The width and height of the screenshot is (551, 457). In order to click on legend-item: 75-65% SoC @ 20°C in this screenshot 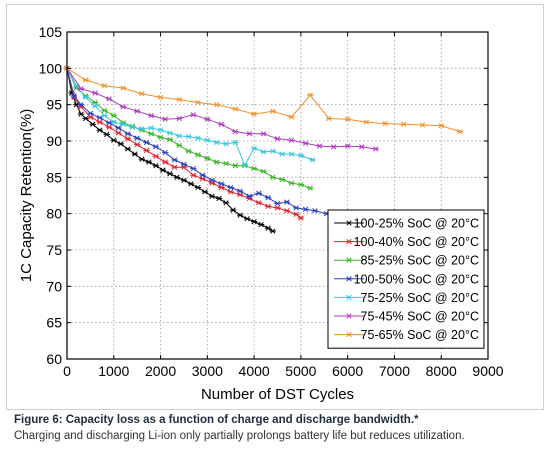, I will do `click(406, 335)`.